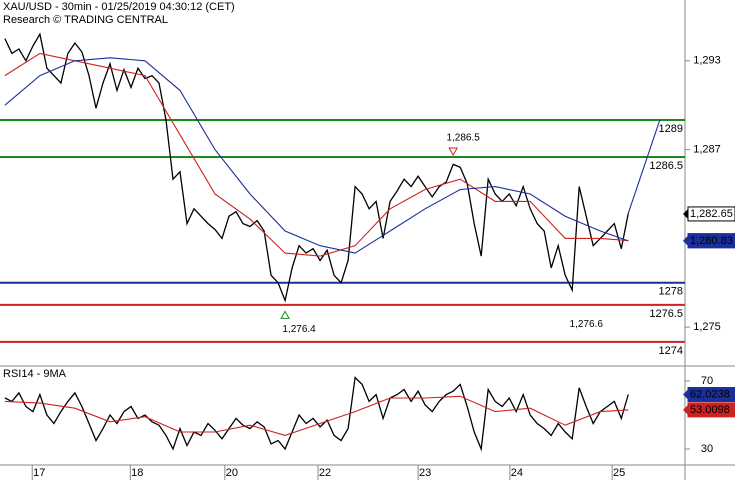 This screenshot has height=480, width=735. I want to click on x-tick-label: 18, so click(137, 473).